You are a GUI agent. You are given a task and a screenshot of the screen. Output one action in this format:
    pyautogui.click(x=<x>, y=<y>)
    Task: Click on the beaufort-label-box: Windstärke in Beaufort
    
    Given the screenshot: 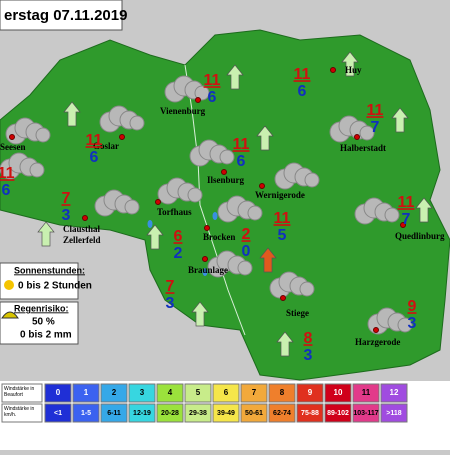 What is the action you would take?
    pyautogui.click(x=19, y=392)
    